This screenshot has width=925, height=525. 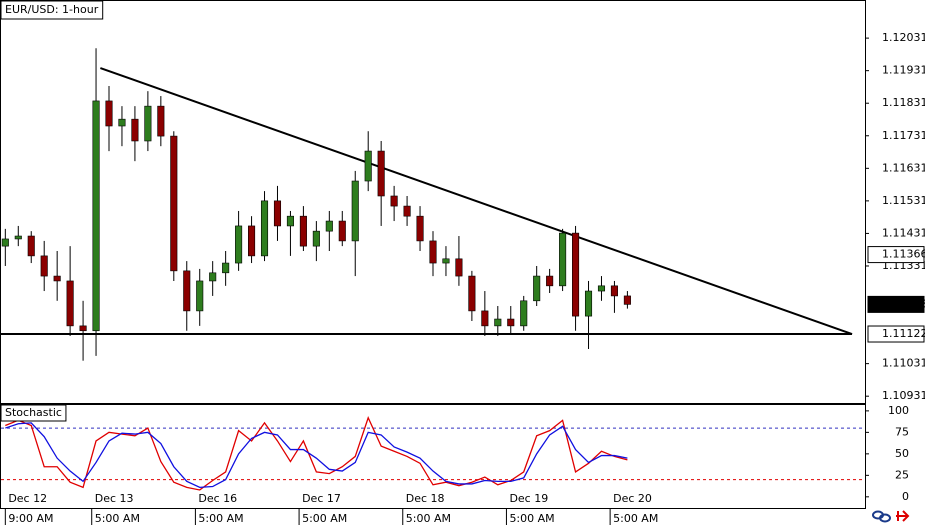 What do you see at coordinates (902, 453) in the screenshot?
I see `y-tick-label: 50` at bounding box center [902, 453].